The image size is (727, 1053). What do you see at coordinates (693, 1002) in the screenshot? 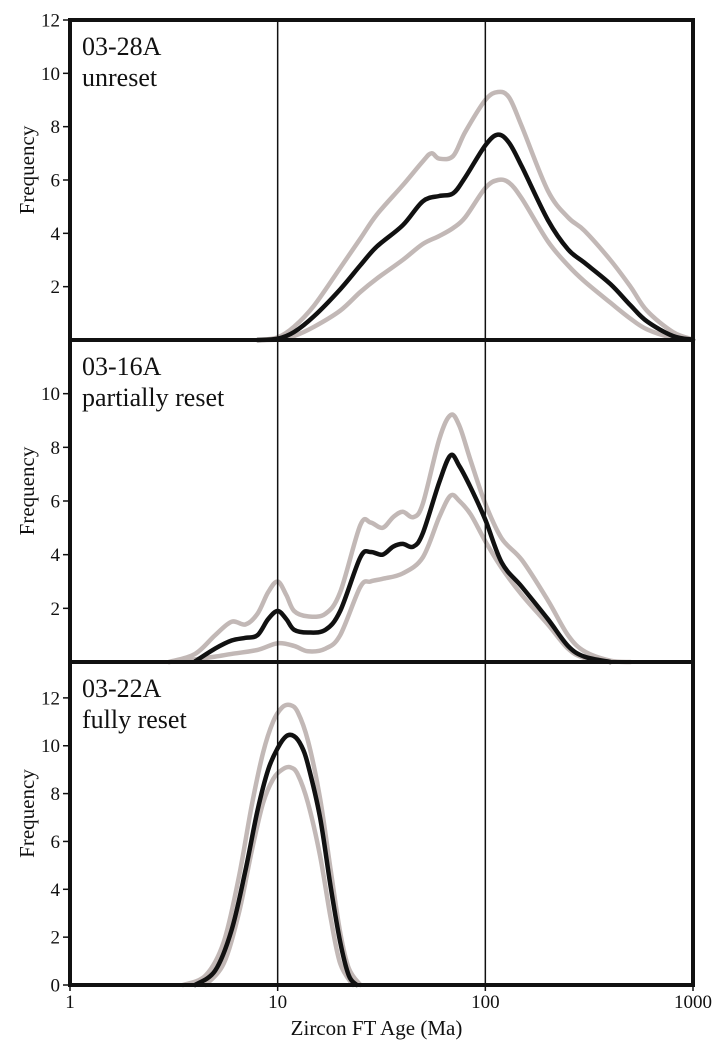
I see `x-tick-label: 1000` at bounding box center [693, 1002].